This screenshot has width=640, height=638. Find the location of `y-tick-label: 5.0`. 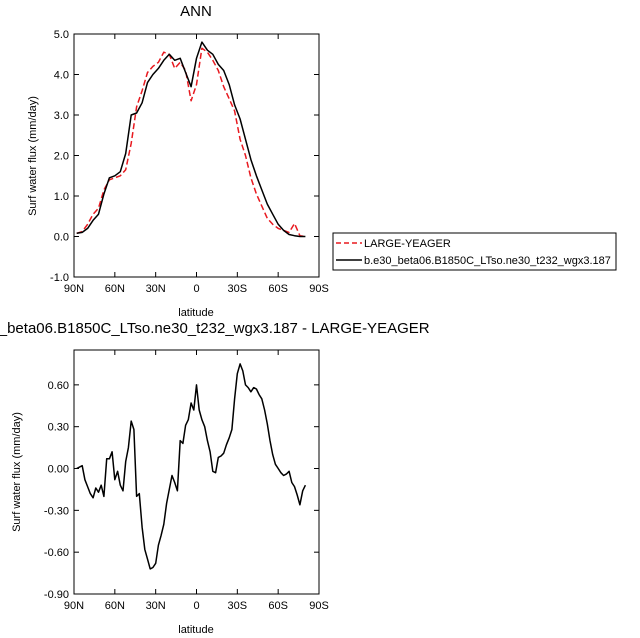

y-tick-label: 5.0 is located at coordinates (61, 35).